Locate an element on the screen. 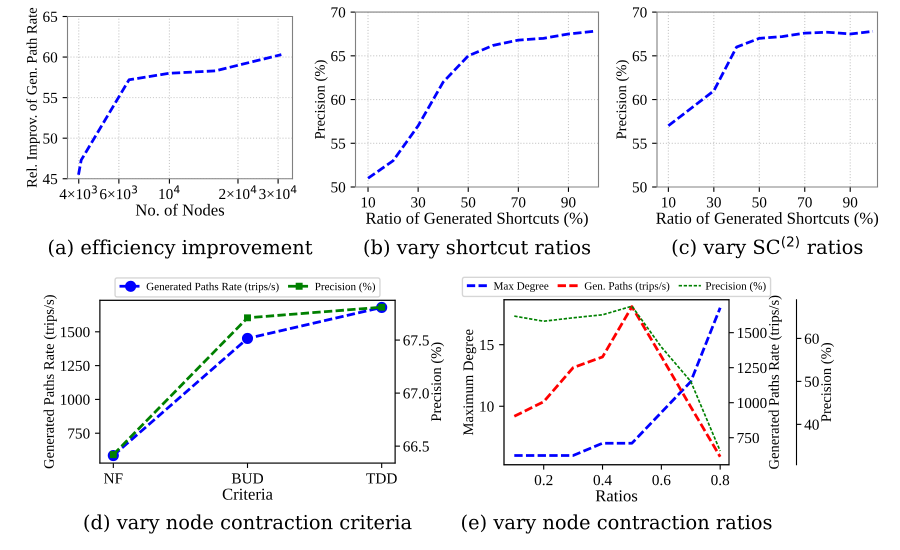 Image resolution: width=900 pixels, height=550 pixels. y-tick-label: 1000 is located at coordinates (75, 399).